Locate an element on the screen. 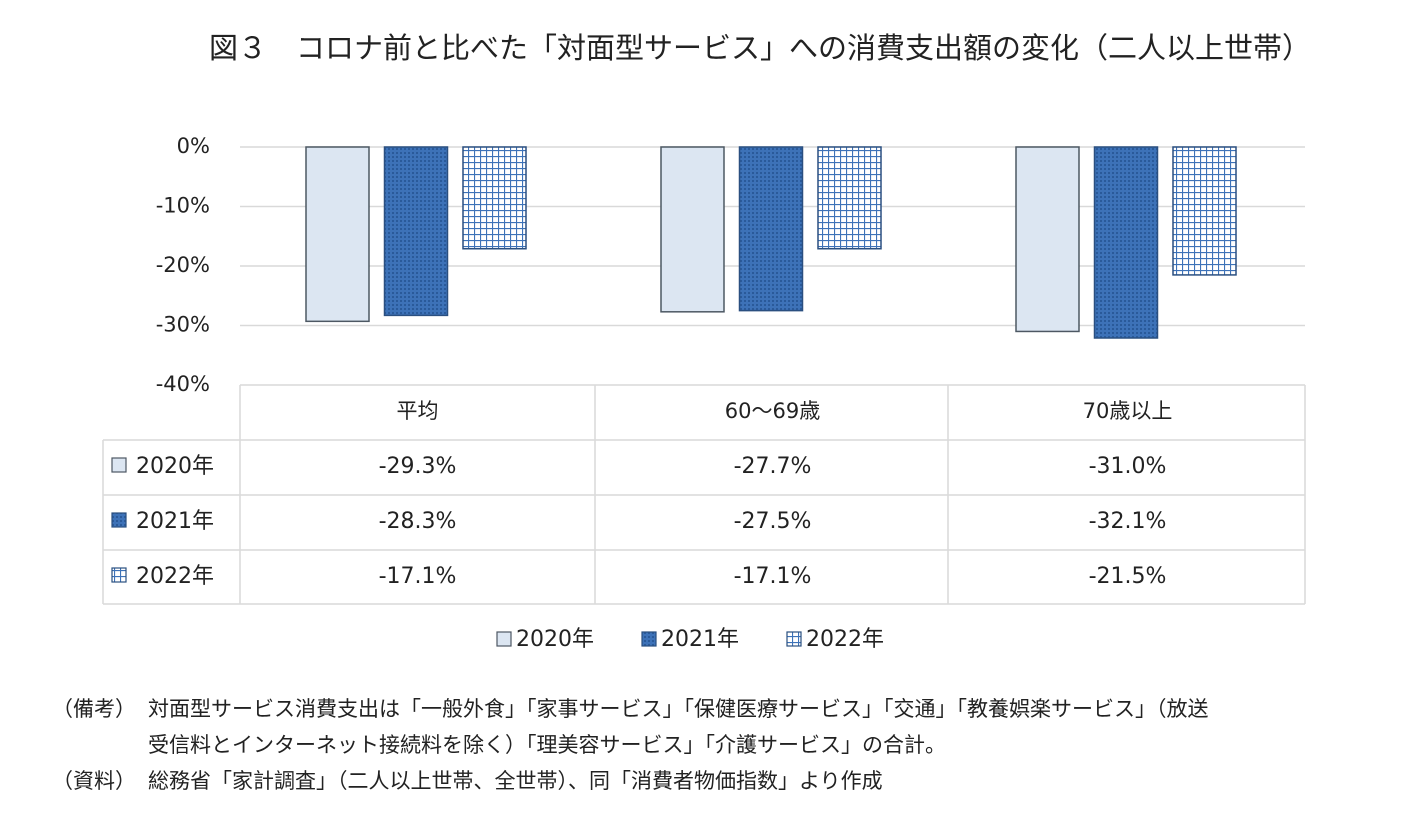 Image resolution: width=1416 pixels, height=838 pixels. y-tick-label: 0% is located at coordinates (193, 146).